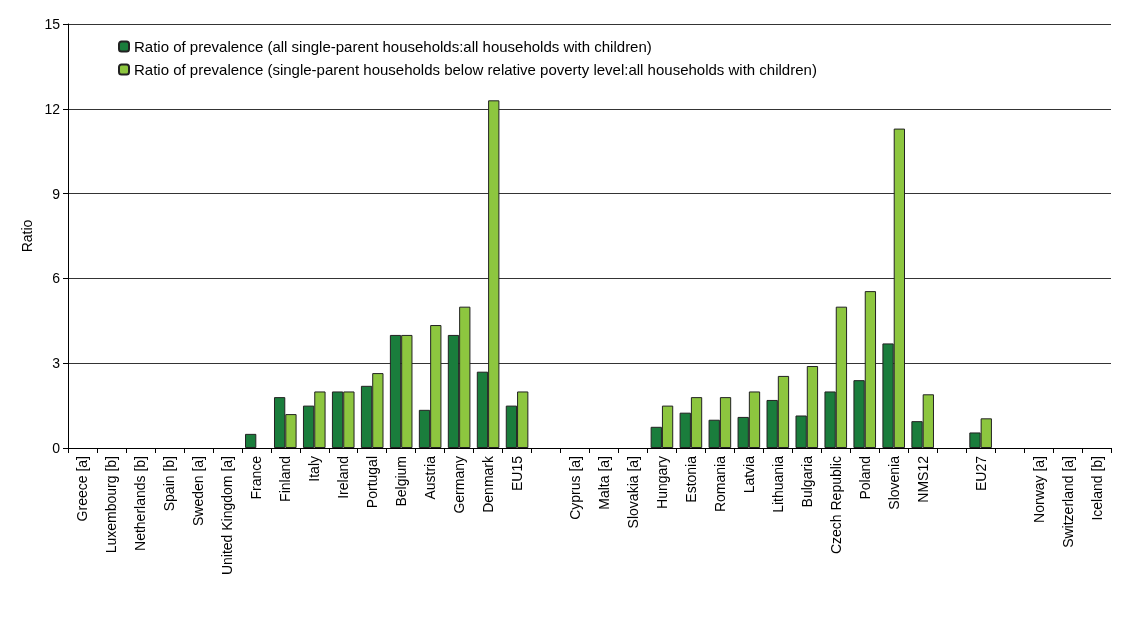 The image size is (1125, 630). Describe the element at coordinates (517, 473) in the screenshot. I see `x-tick-label: EU15` at that location.